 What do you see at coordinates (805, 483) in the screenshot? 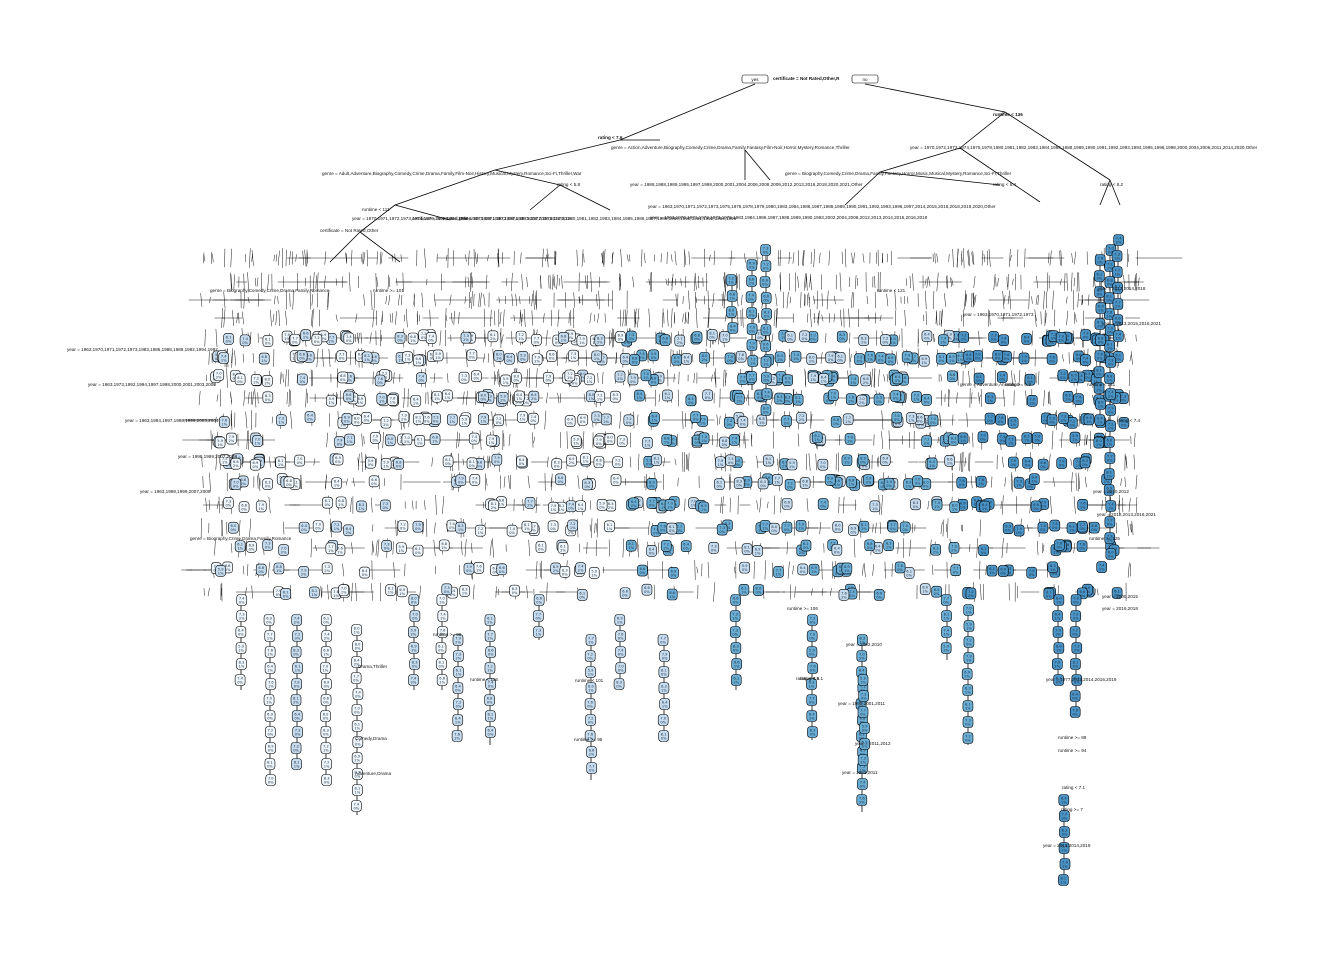
I see `tree-node: 6.81%` at bounding box center [805, 483].